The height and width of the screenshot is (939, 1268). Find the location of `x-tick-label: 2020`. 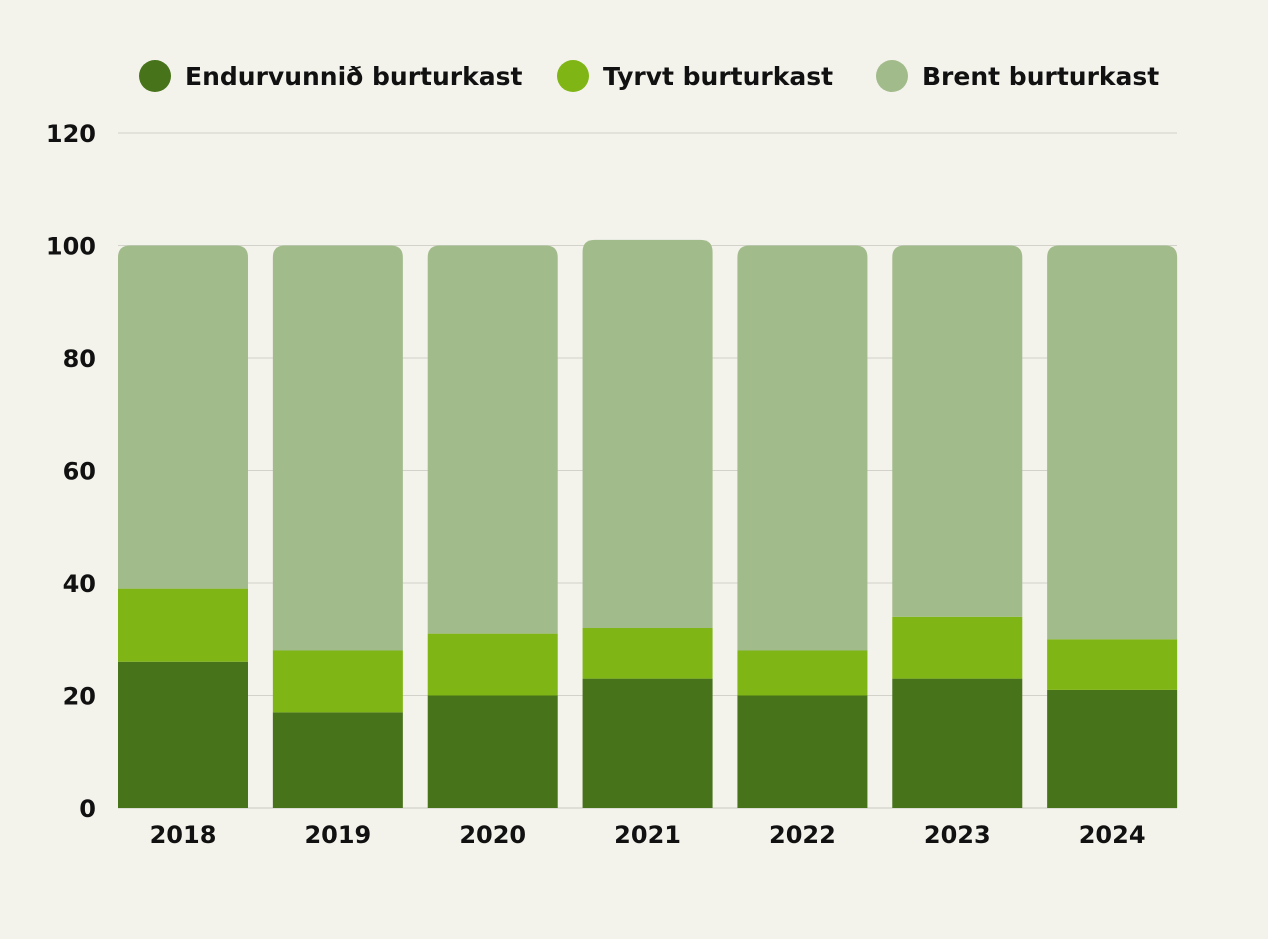

x-tick-label: 2020 is located at coordinates (492, 835).